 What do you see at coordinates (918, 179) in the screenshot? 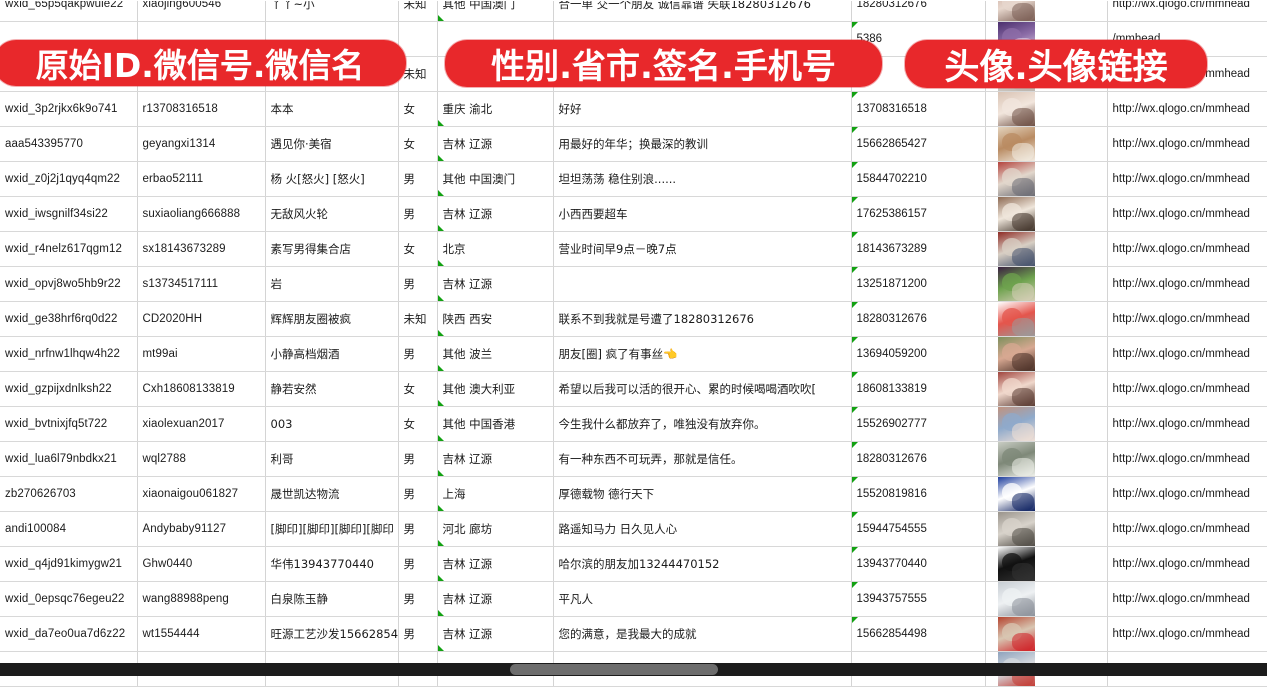
I see `cell-phone phone: 15844702210` at bounding box center [918, 179].